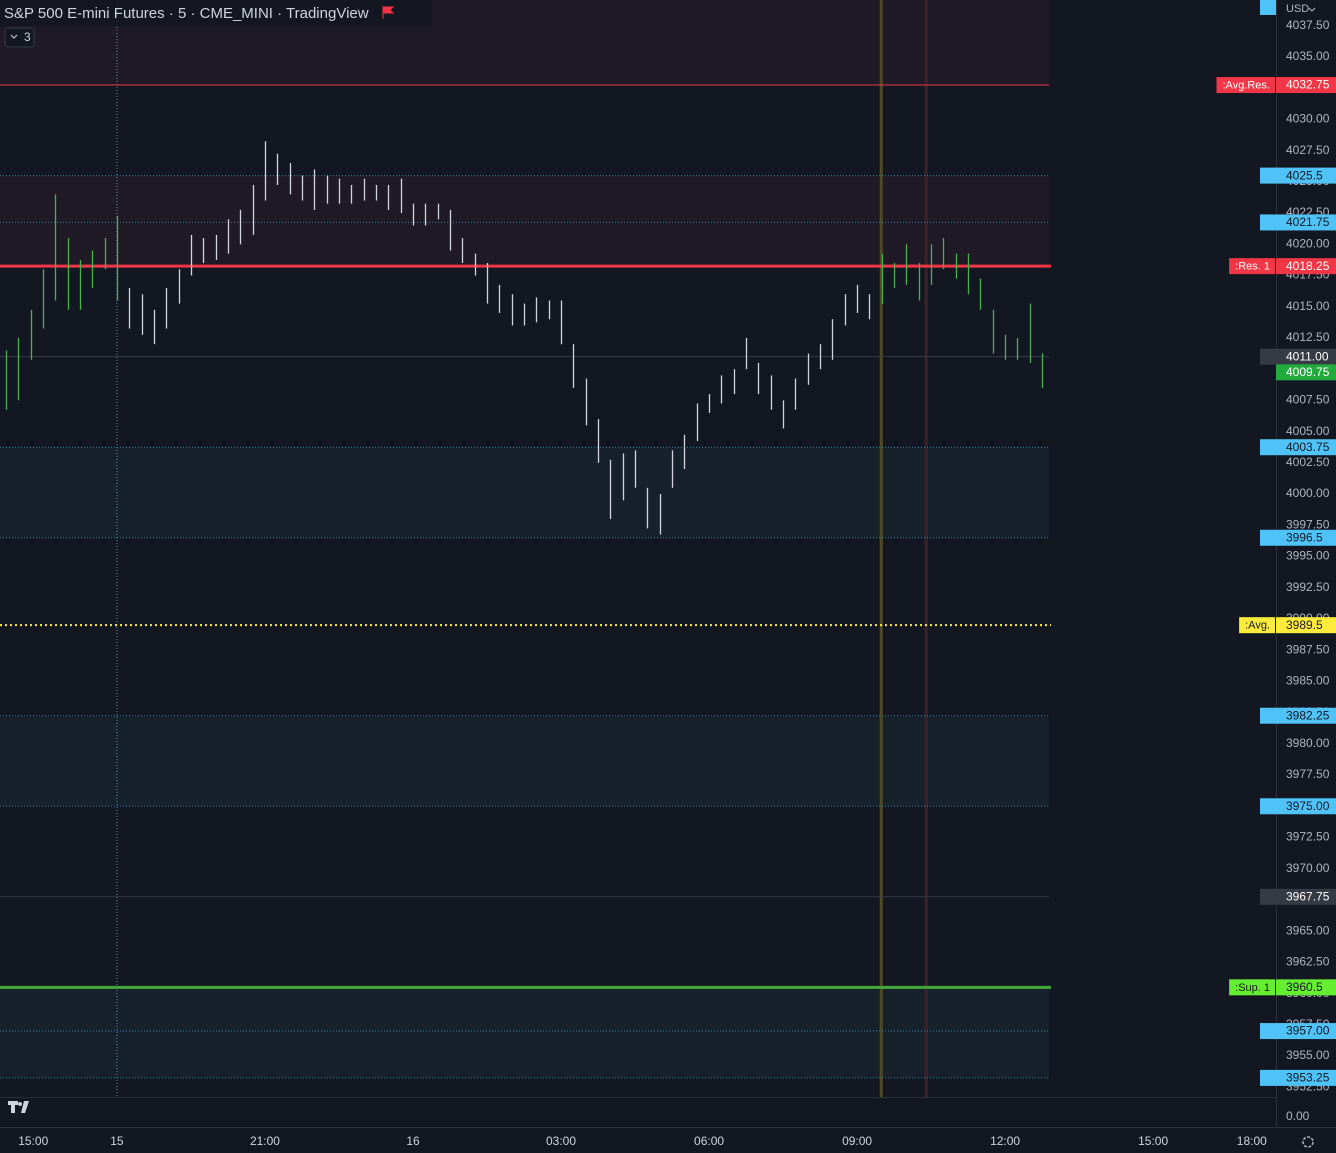 The width and height of the screenshot is (1336, 1153). What do you see at coordinates (1308, 431) in the screenshot?
I see `y-tick-label: 4005.00` at bounding box center [1308, 431].